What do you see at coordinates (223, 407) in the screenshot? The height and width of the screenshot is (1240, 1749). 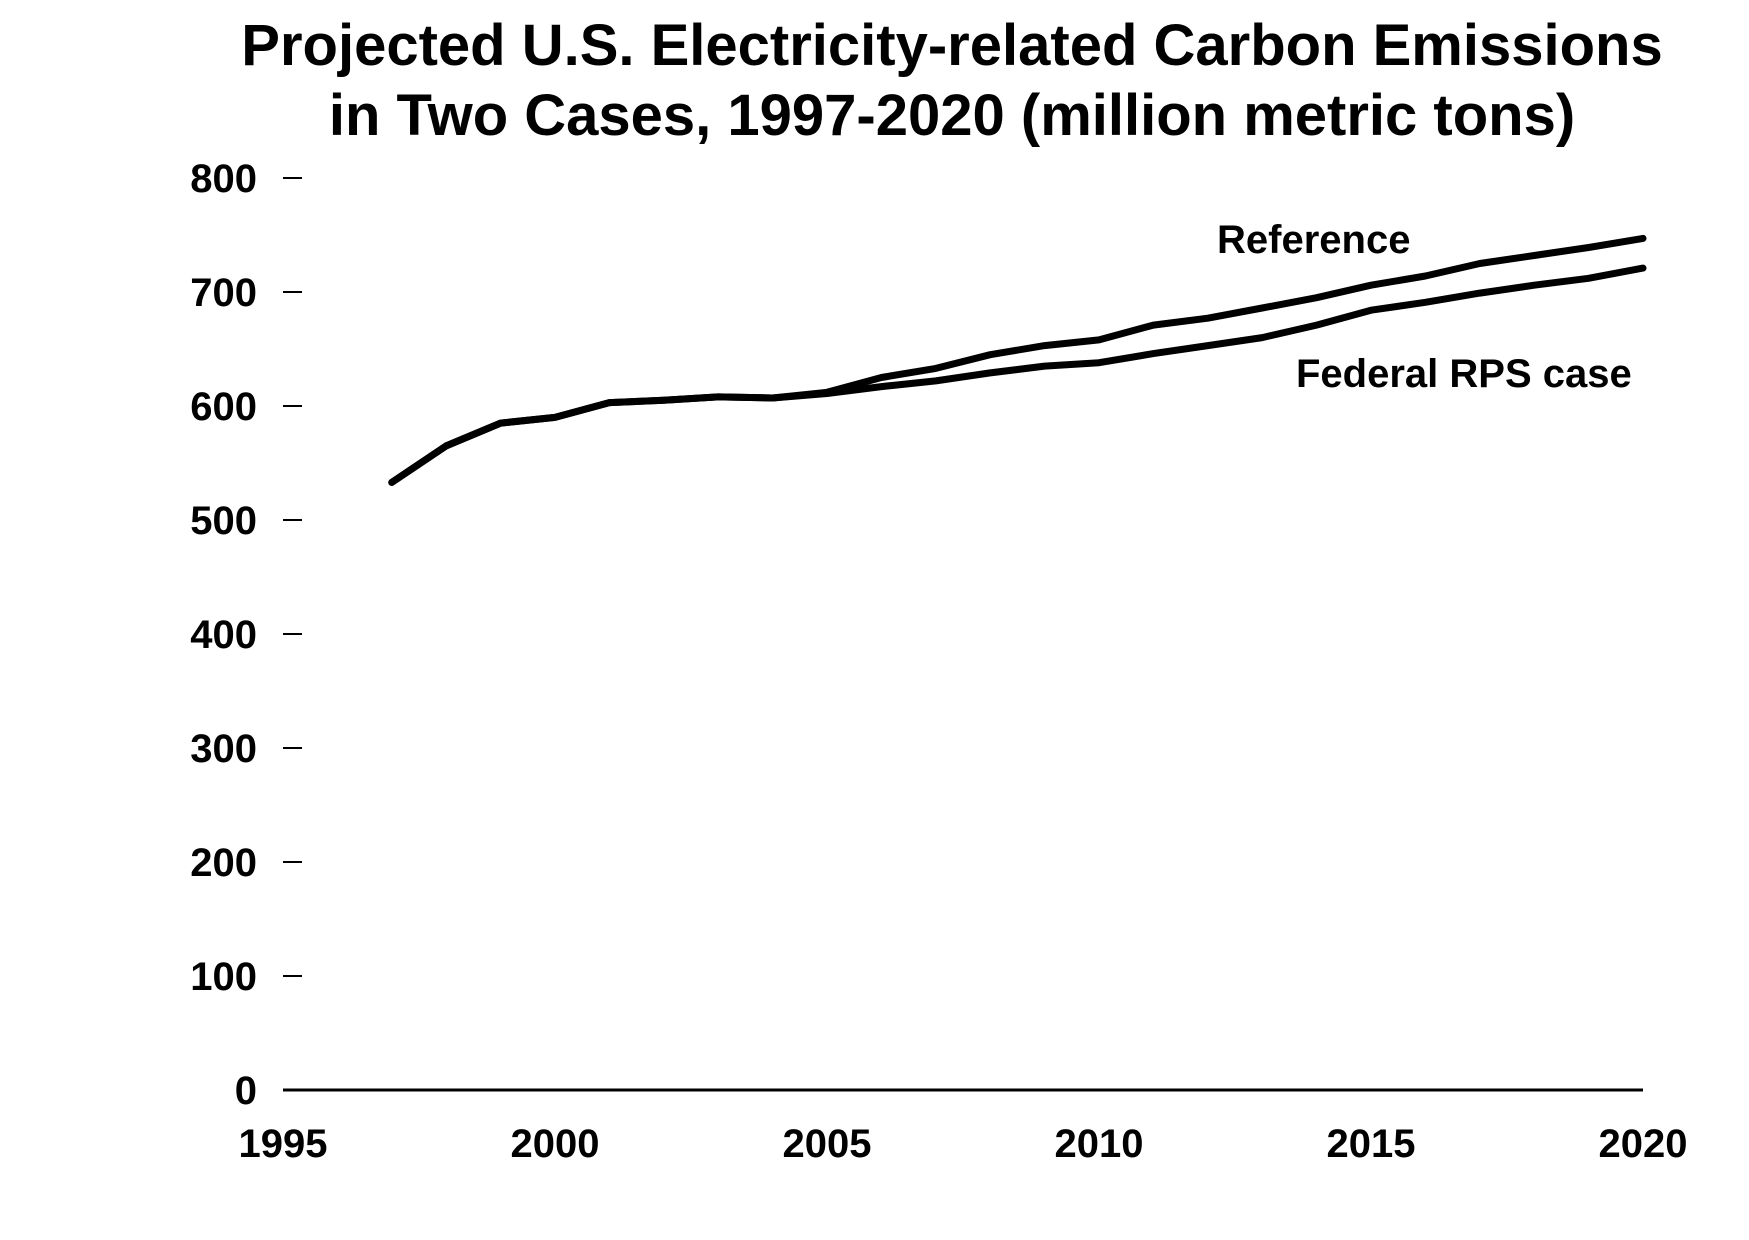 I see `y-tick-label: 600` at bounding box center [223, 407].